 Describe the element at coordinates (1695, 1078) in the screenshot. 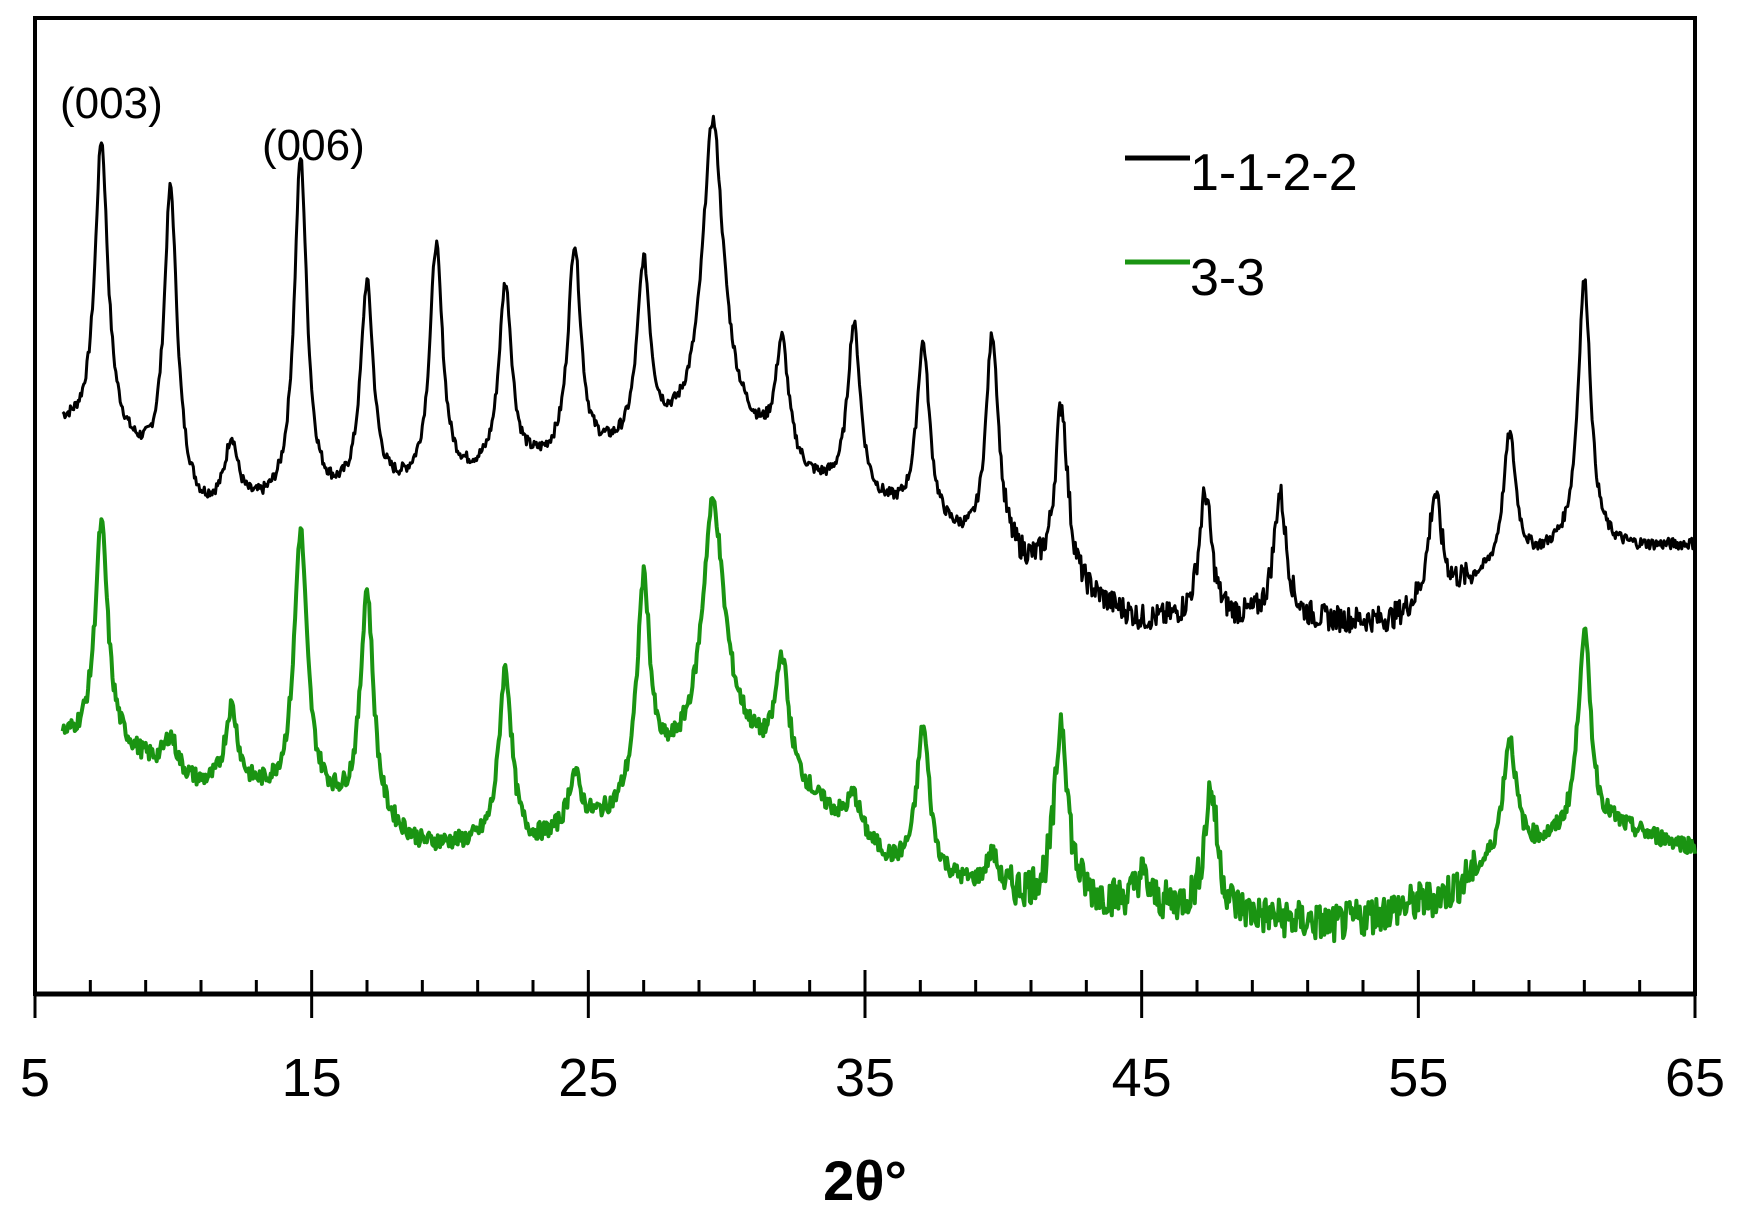

I see `x-tick-label: 65` at that location.